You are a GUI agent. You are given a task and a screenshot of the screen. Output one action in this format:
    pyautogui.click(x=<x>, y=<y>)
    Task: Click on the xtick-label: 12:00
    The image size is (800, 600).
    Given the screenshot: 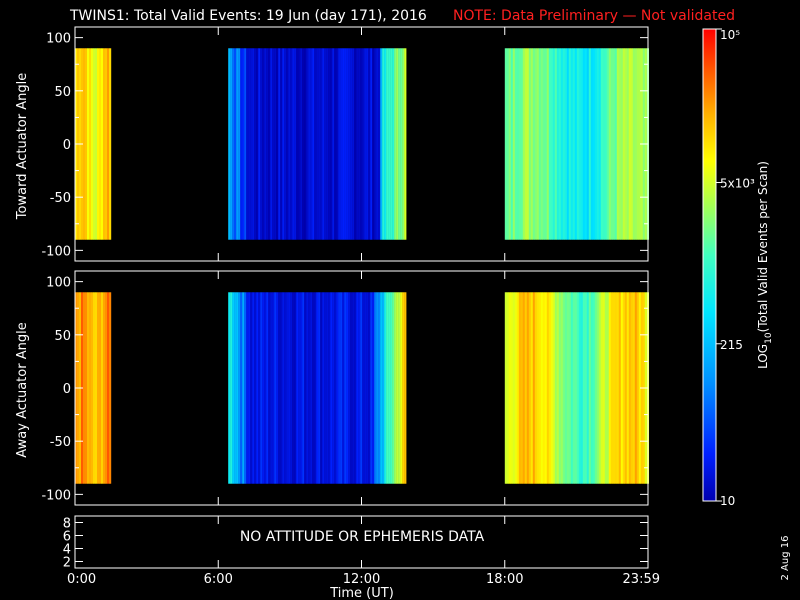 What is the action you would take?
    pyautogui.click(x=361, y=579)
    